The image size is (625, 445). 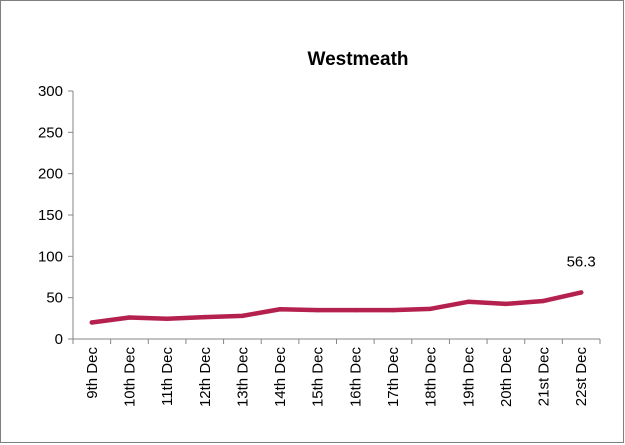 What do you see at coordinates (50, 174) in the screenshot?
I see `y-tick-label: 200` at bounding box center [50, 174].